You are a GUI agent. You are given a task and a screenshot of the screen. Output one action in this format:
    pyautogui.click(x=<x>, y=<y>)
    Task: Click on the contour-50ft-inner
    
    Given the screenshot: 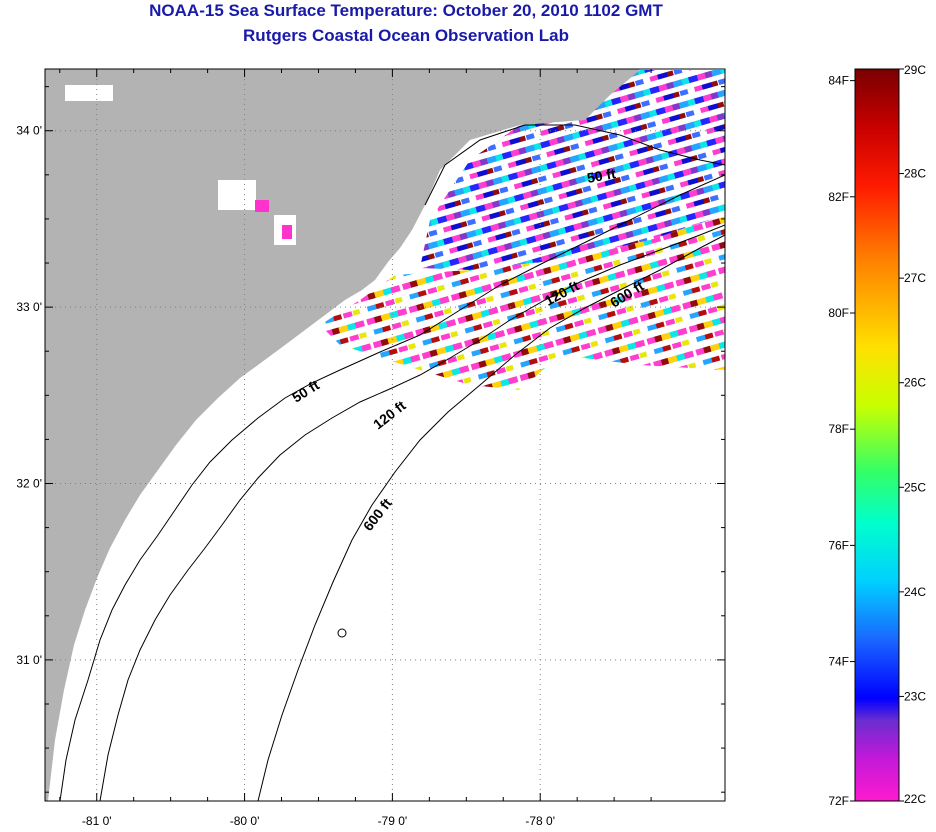 What is the action you would take?
    pyautogui.click(x=574, y=165)
    